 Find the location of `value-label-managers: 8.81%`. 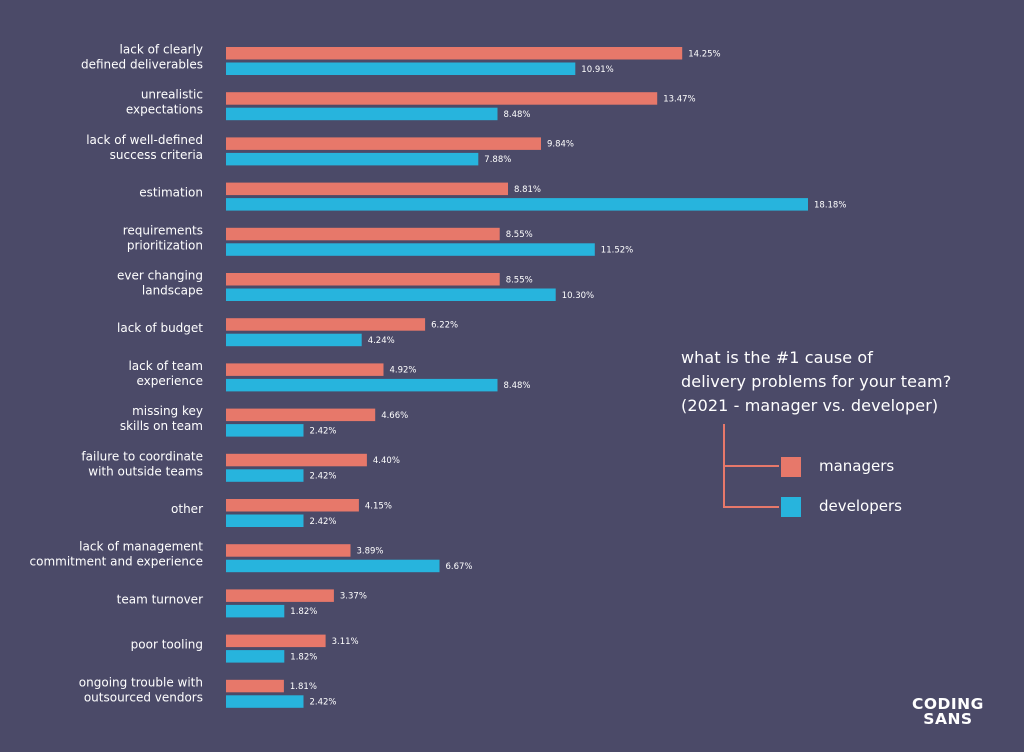

value-label-managers: 8.81% is located at coordinates (527, 190).